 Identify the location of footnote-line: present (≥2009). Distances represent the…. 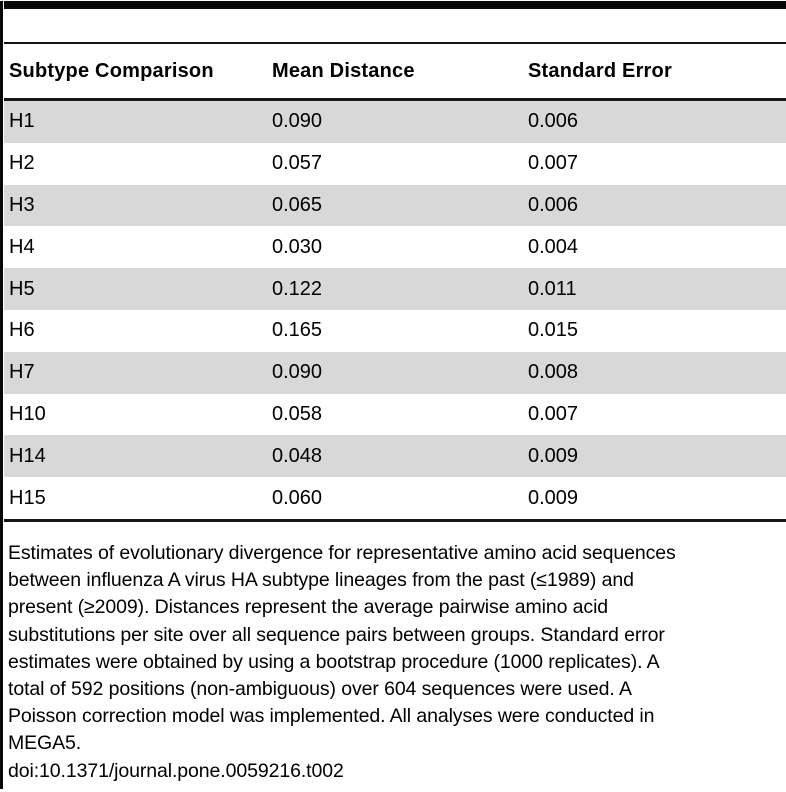
(308, 607).